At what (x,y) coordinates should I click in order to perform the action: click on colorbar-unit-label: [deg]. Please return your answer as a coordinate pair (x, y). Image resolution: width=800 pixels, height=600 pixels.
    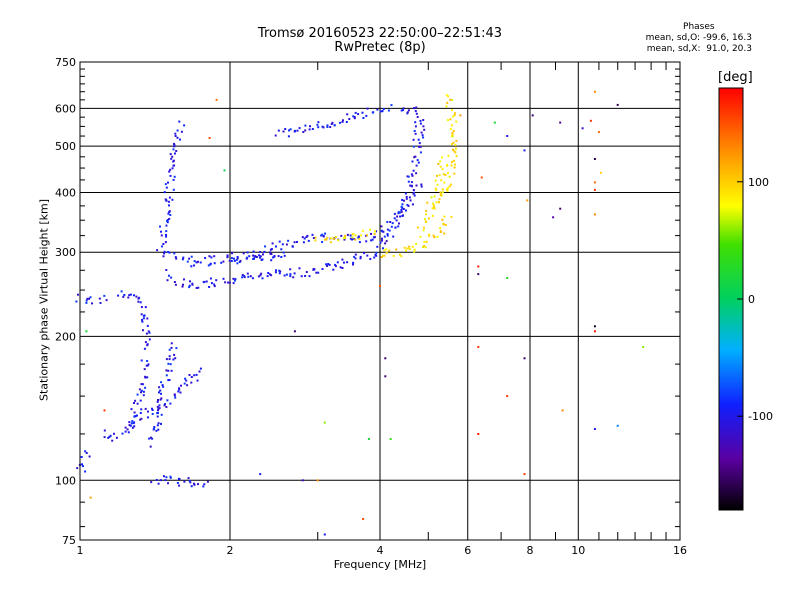
    Looking at the image, I should click on (735, 77).